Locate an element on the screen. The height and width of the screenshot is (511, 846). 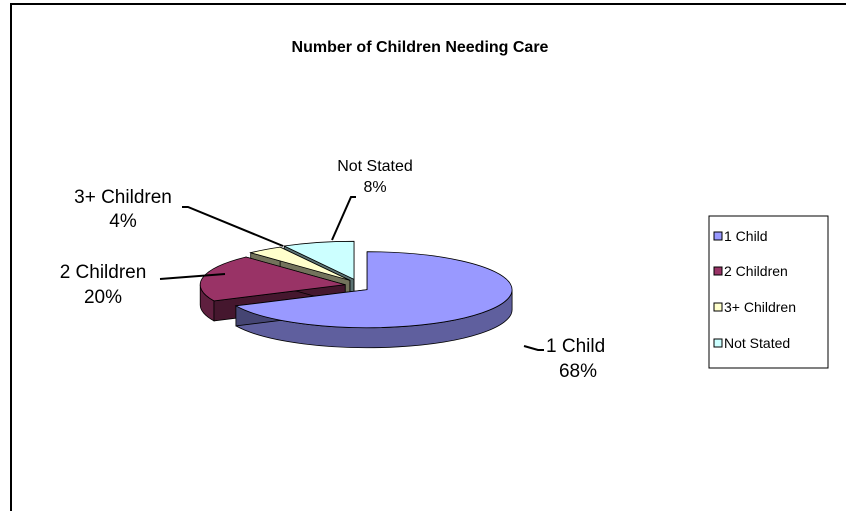
slice-2-children-top is located at coordinates (272, 279).